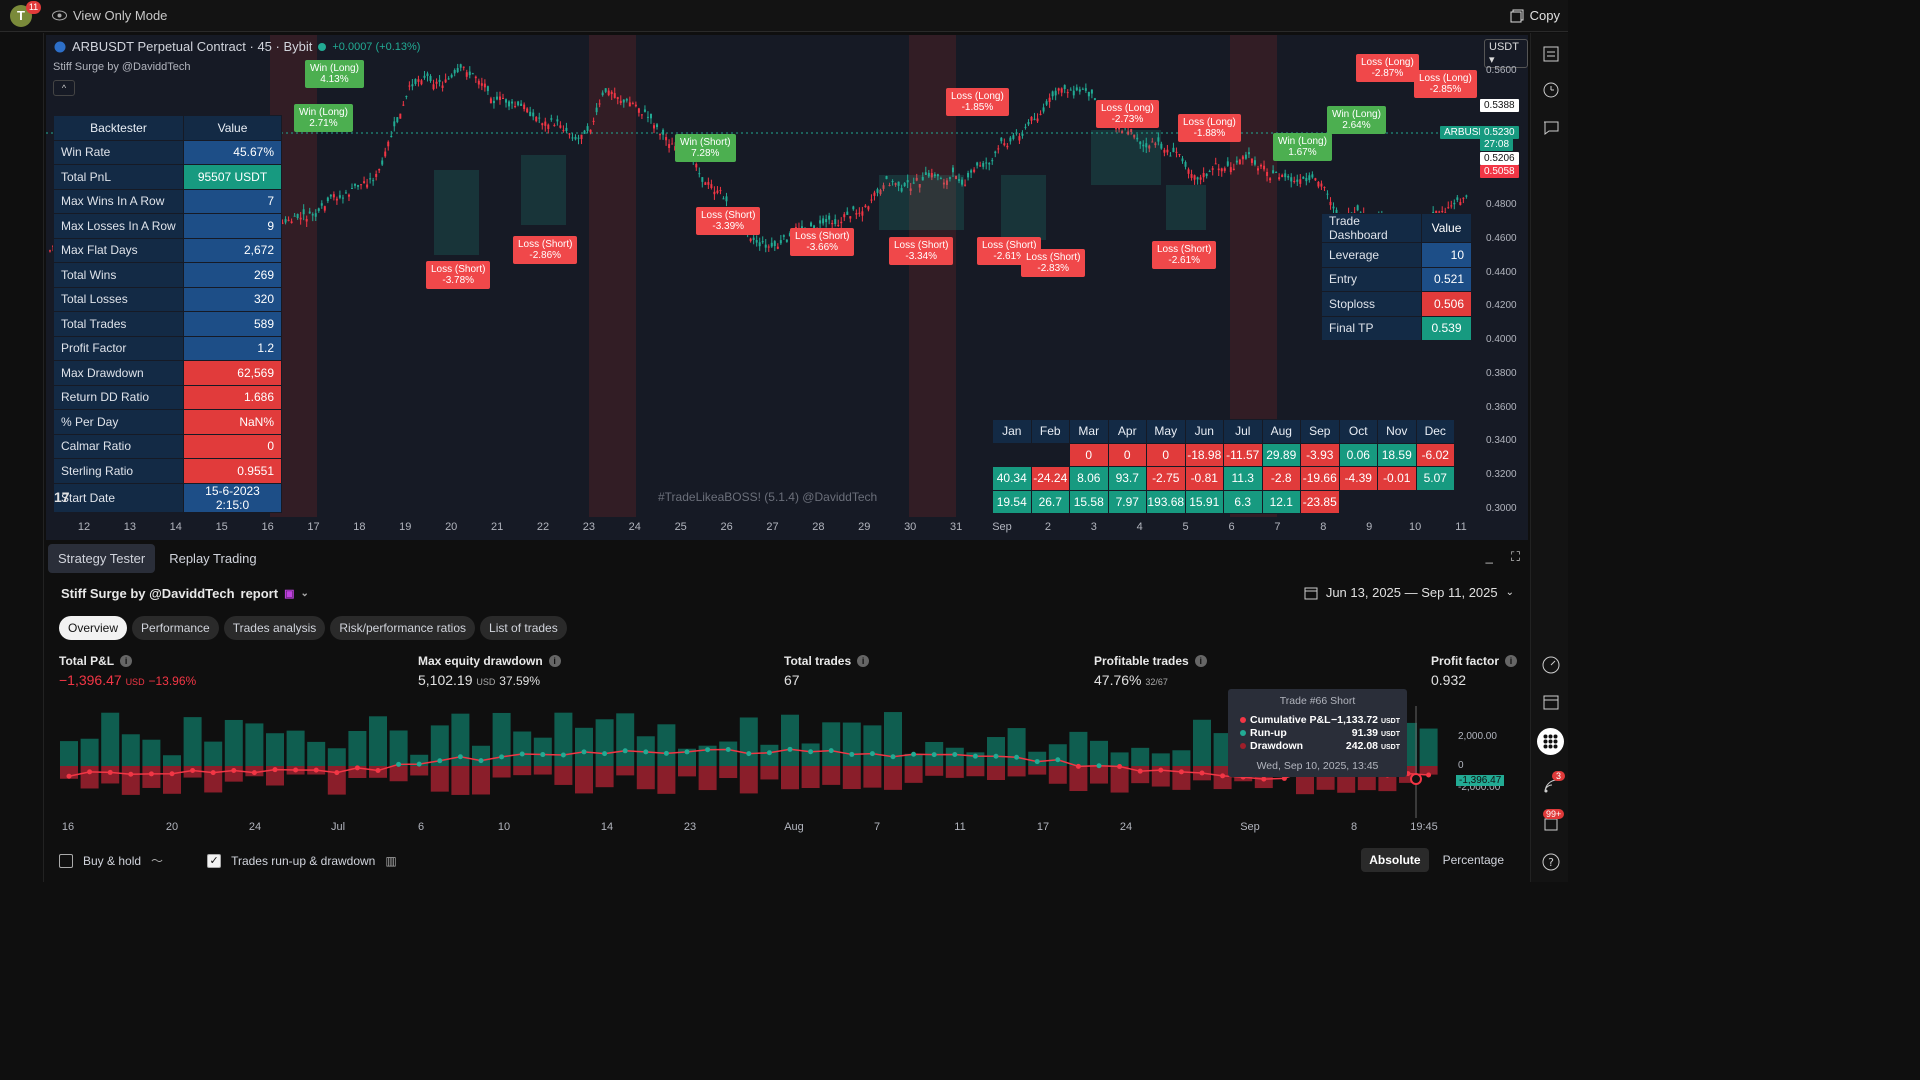 This screenshot has height=1080, width=1920. Describe the element at coordinates (1551, 862) in the screenshot. I see `help-icon: ?` at that location.